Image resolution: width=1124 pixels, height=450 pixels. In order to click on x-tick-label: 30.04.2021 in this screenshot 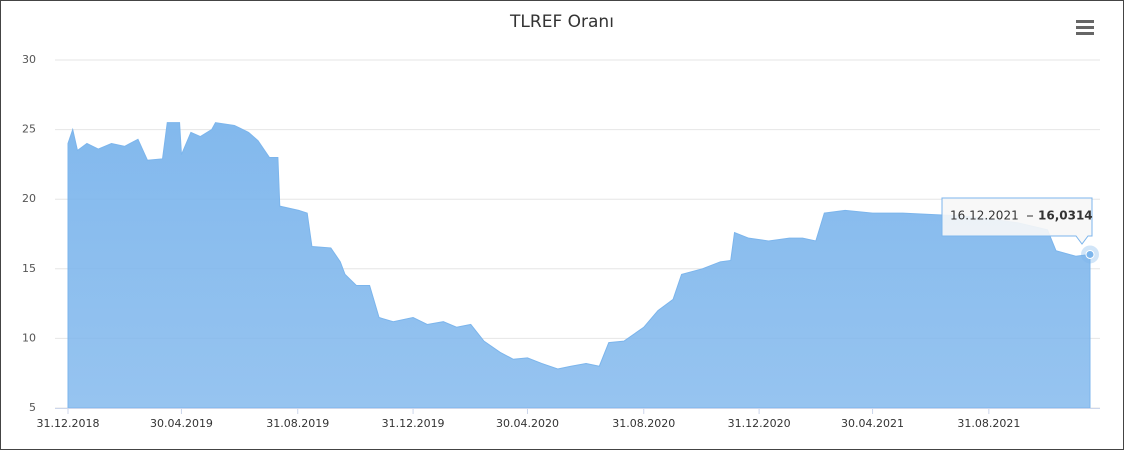, I will do `click(872, 423)`.